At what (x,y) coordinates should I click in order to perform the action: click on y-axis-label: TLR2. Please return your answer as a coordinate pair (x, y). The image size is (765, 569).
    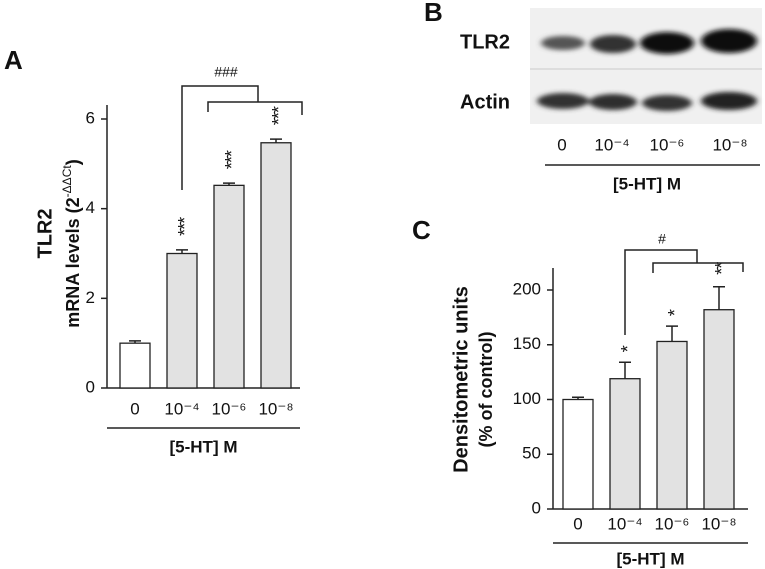
    Looking at the image, I should click on (45, 234).